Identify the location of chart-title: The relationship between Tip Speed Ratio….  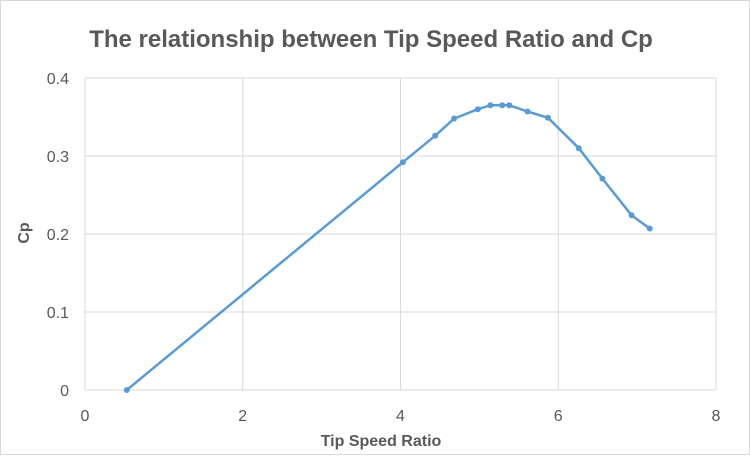
(371, 39).